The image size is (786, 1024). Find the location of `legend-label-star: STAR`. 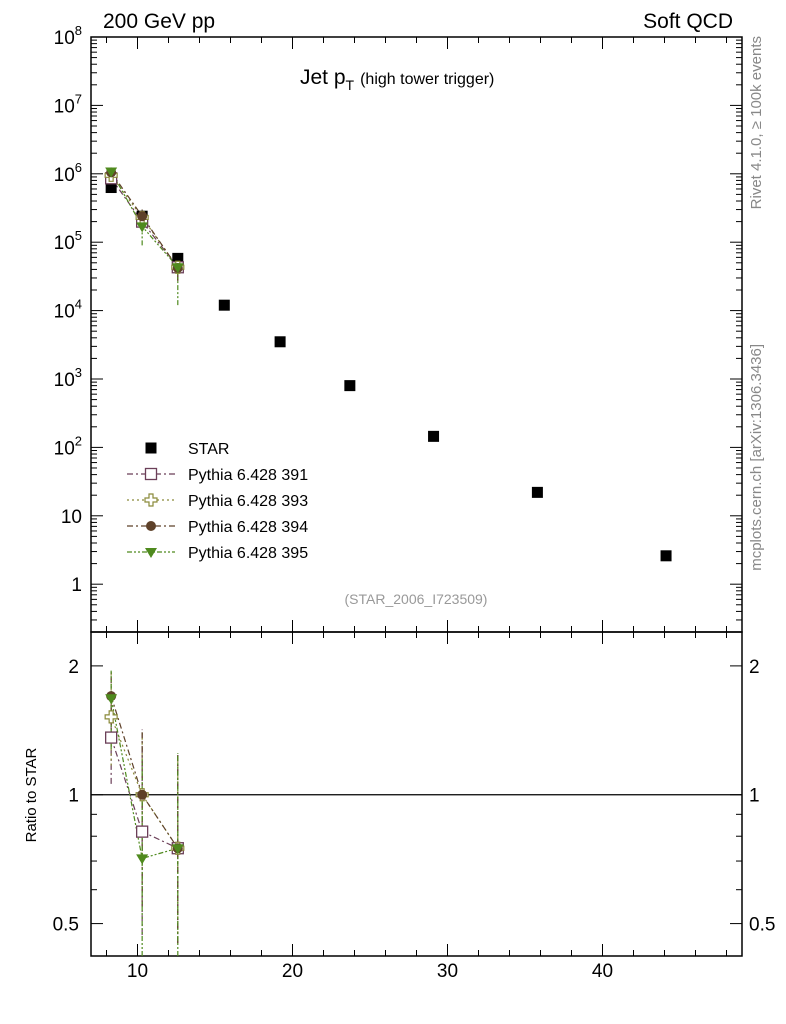

legend-label-star: STAR is located at coordinates (208, 449).